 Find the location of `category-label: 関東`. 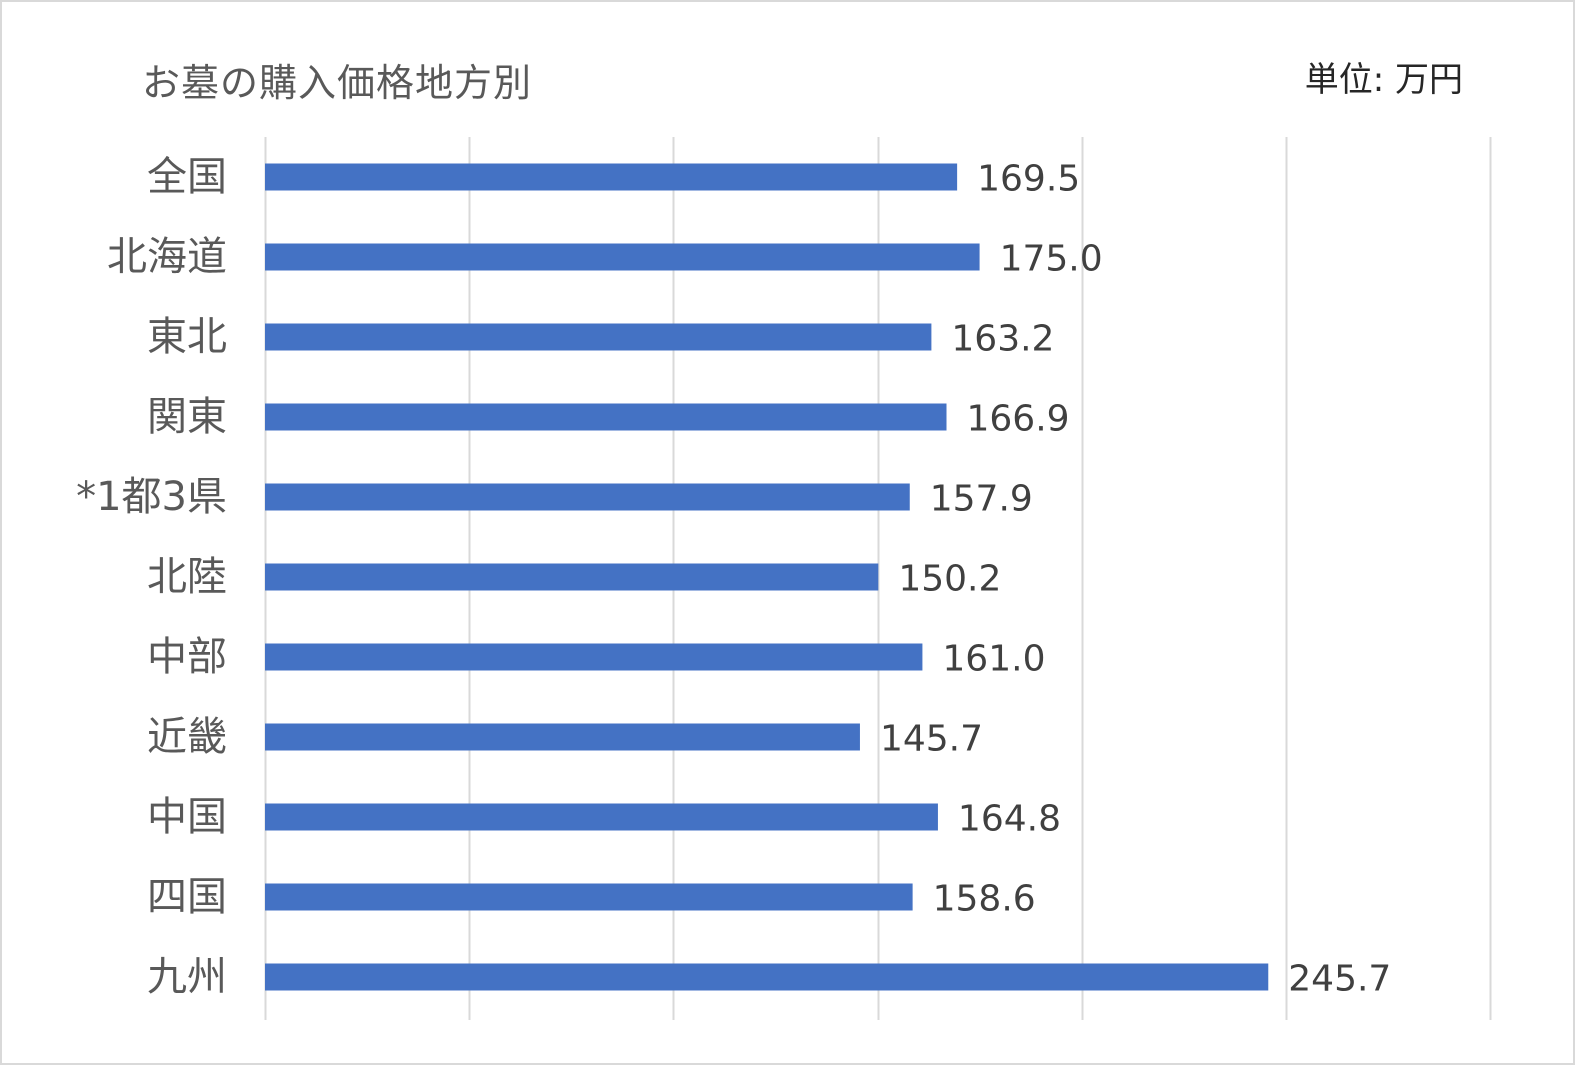

category-label: 関東 is located at coordinates (187, 417).